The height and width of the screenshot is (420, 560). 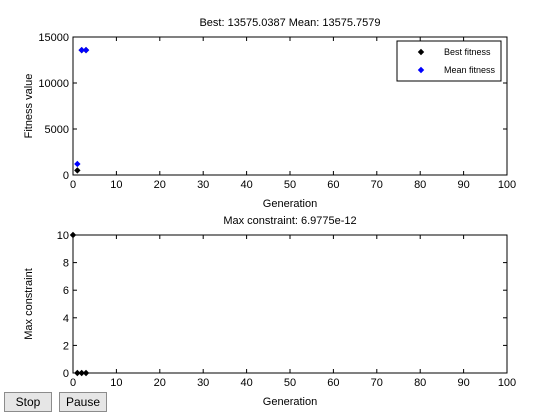 What do you see at coordinates (77, 170) in the screenshot?
I see `chart1-series1-point` at bounding box center [77, 170].